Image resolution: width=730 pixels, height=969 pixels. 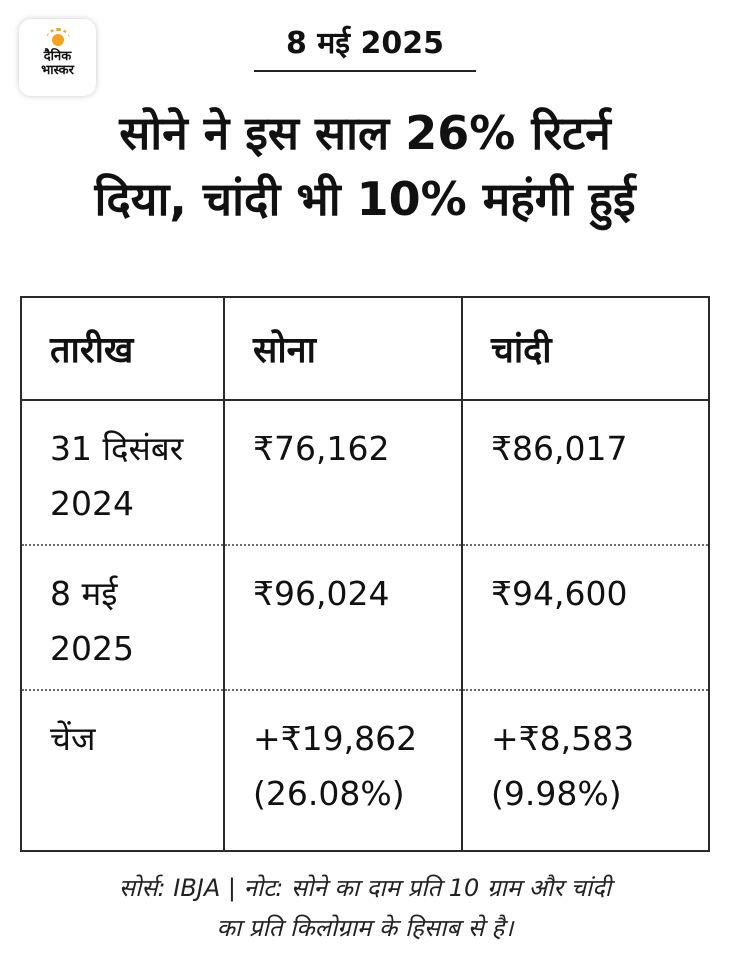 I want to click on column-header-date: तारीख, so click(x=123, y=349).